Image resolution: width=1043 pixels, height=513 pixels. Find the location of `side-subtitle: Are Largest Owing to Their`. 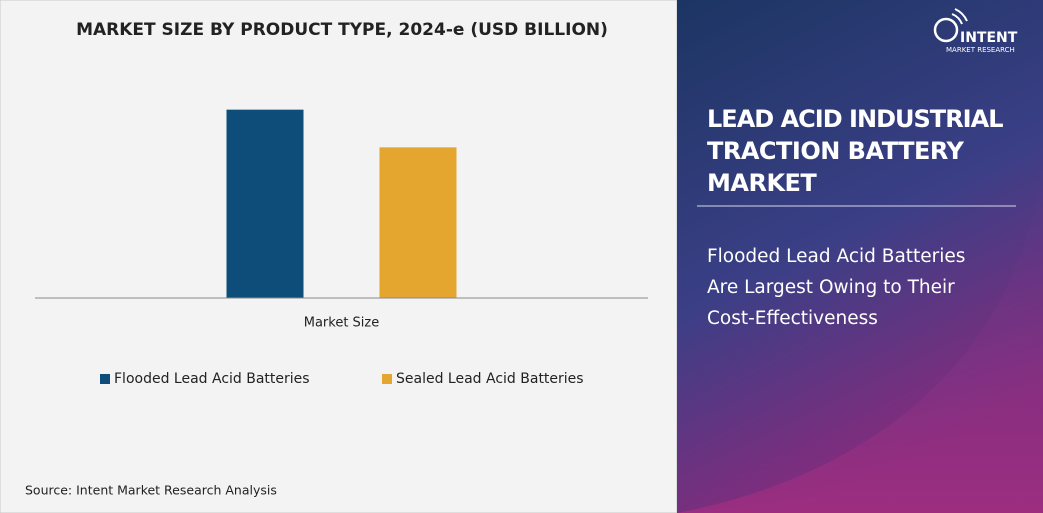

side-subtitle: Are Largest Owing to Their is located at coordinates (831, 287).